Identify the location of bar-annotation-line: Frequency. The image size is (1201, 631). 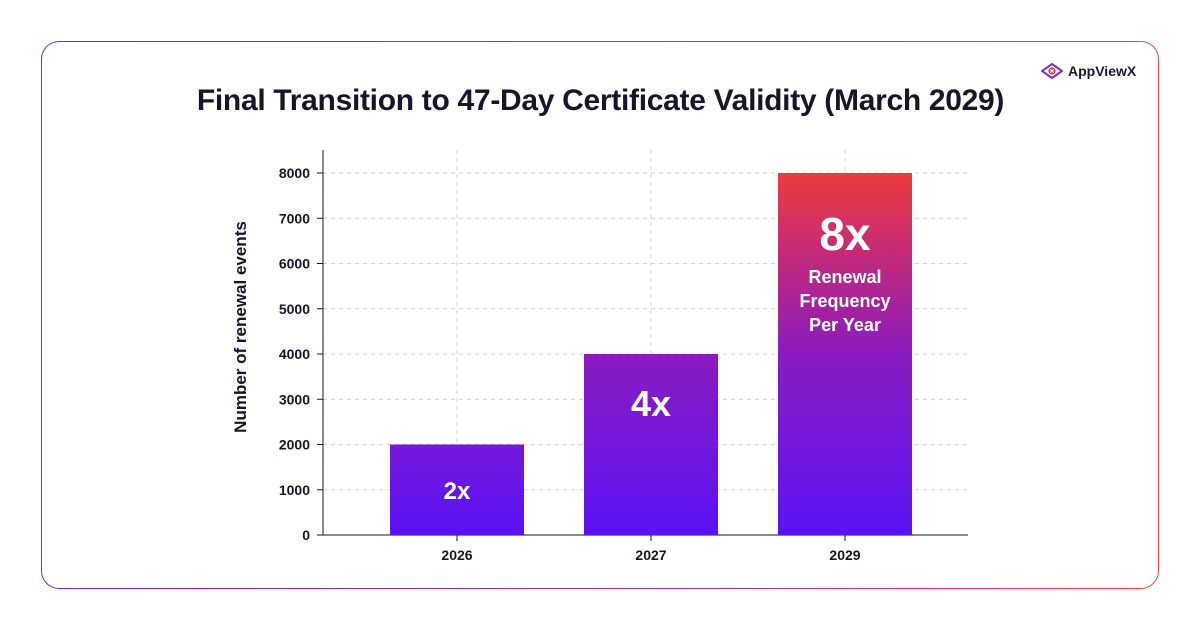
(844, 301).